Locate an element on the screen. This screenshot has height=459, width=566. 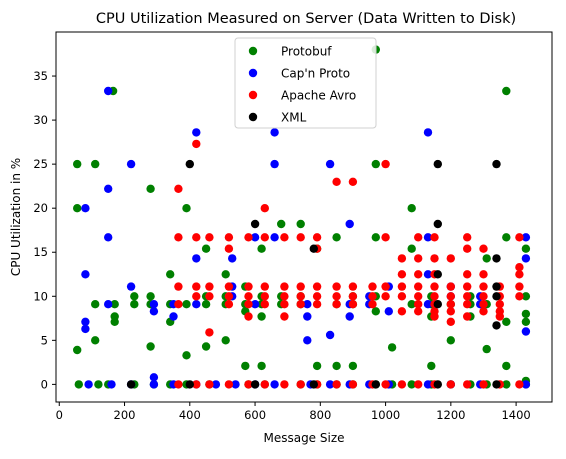
y-tick-label: 10 is located at coordinates (40, 296).